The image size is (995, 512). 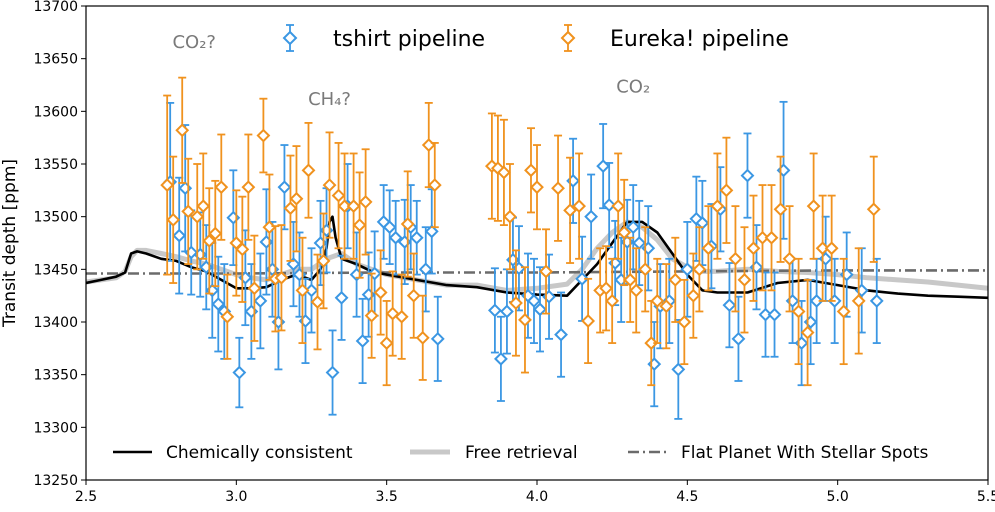 What do you see at coordinates (838, 497) in the screenshot?
I see `x-tick-label: 5.0` at bounding box center [838, 497].